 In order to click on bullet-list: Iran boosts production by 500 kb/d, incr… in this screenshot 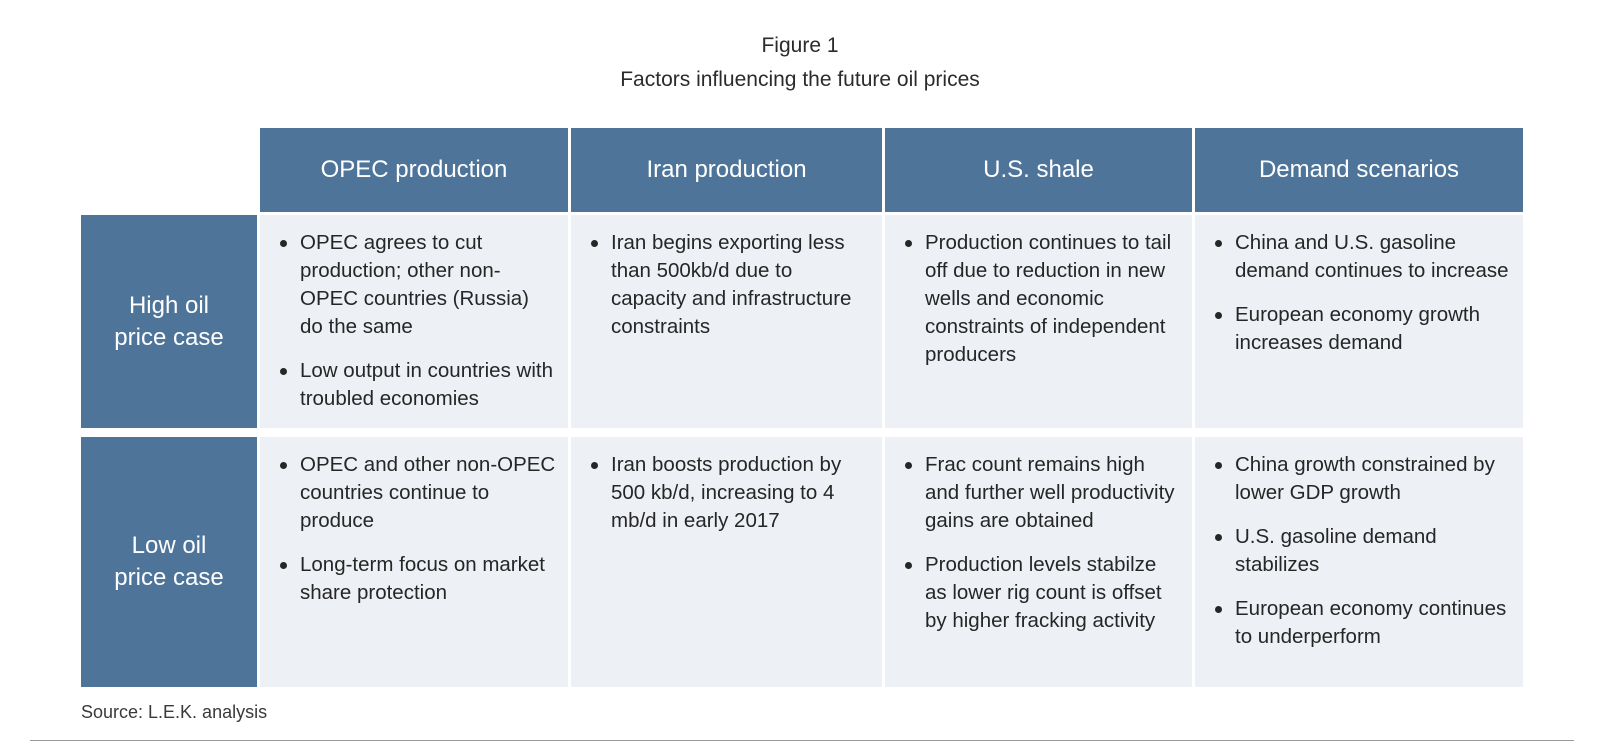, I will do `click(729, 493)`.